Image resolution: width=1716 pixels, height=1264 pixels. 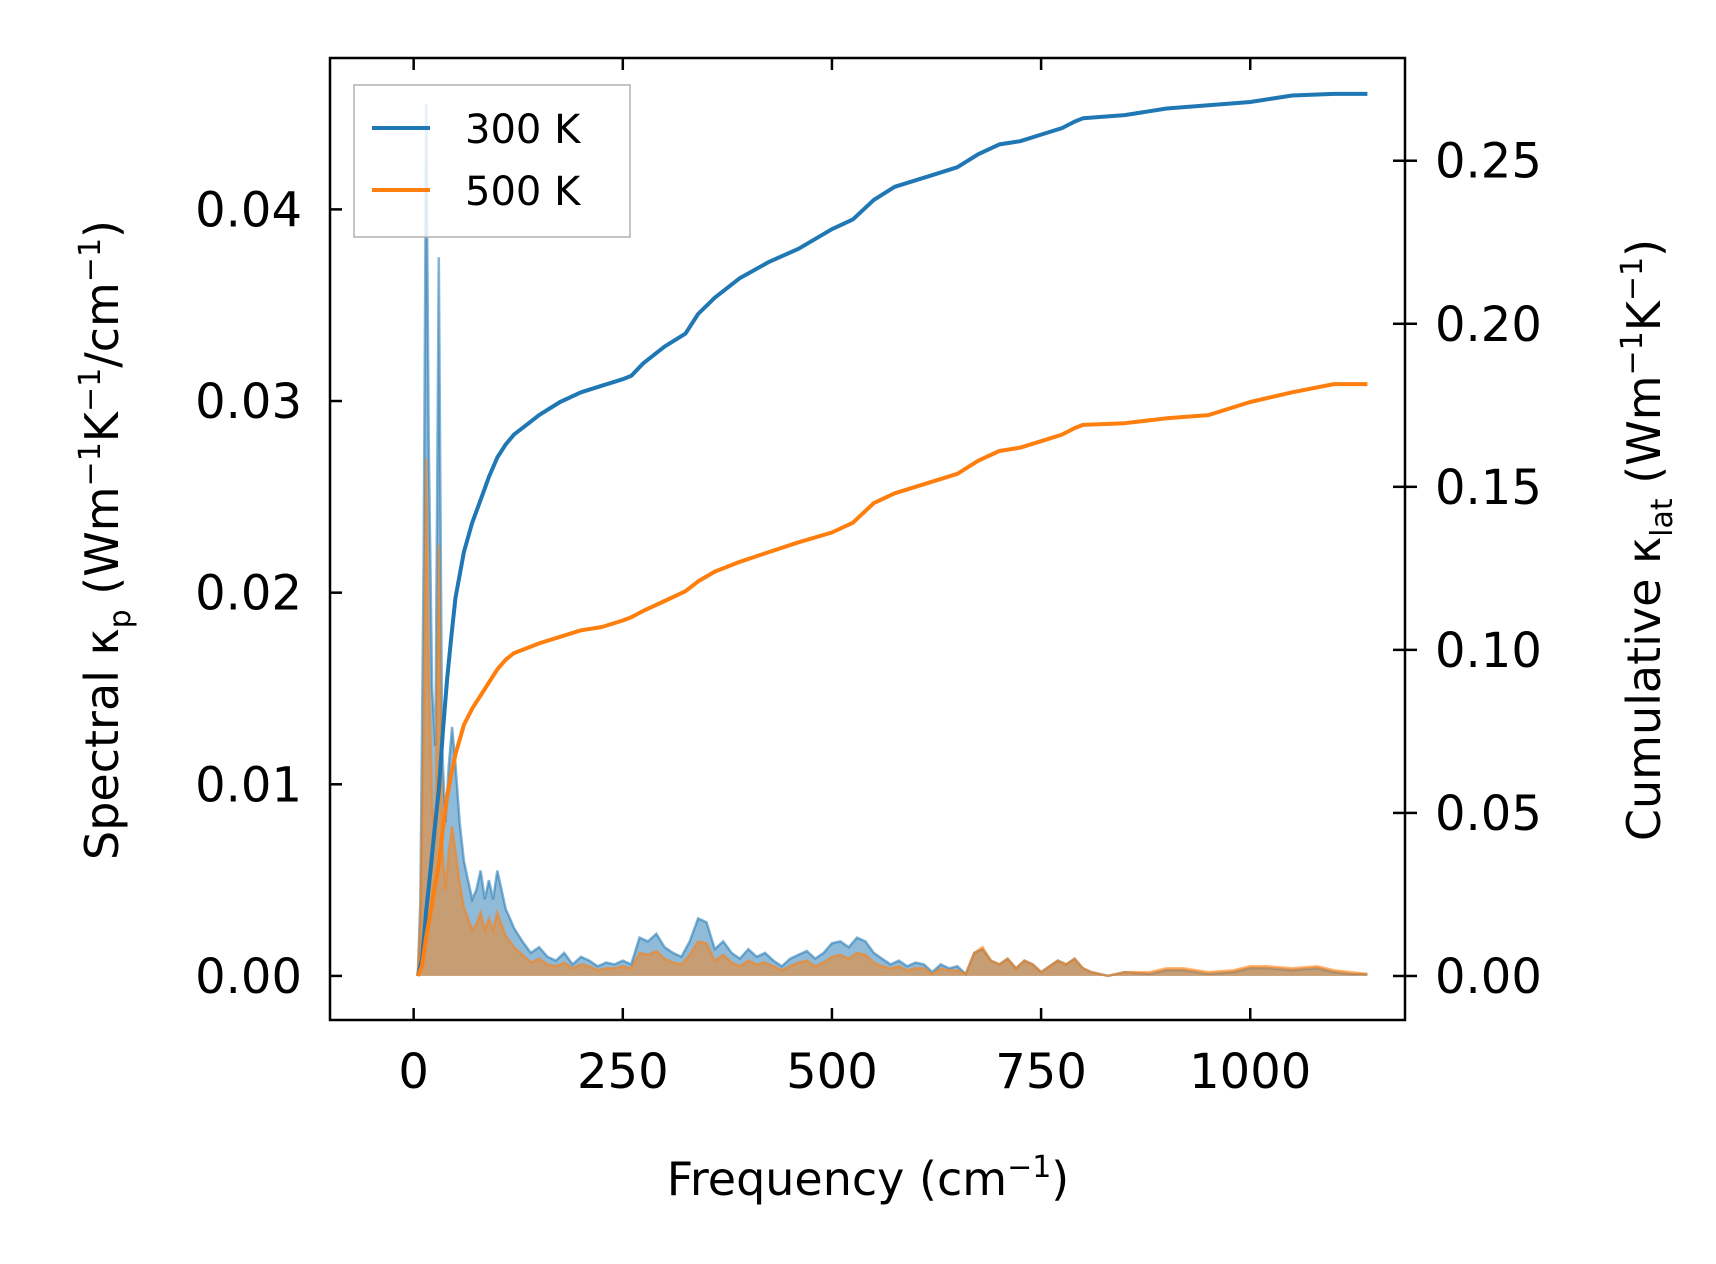 What do you see at coordinates (248, 210) in the screenshot?
I see `y-left-tick-label: 0.04` at bounding box center [248, 210].